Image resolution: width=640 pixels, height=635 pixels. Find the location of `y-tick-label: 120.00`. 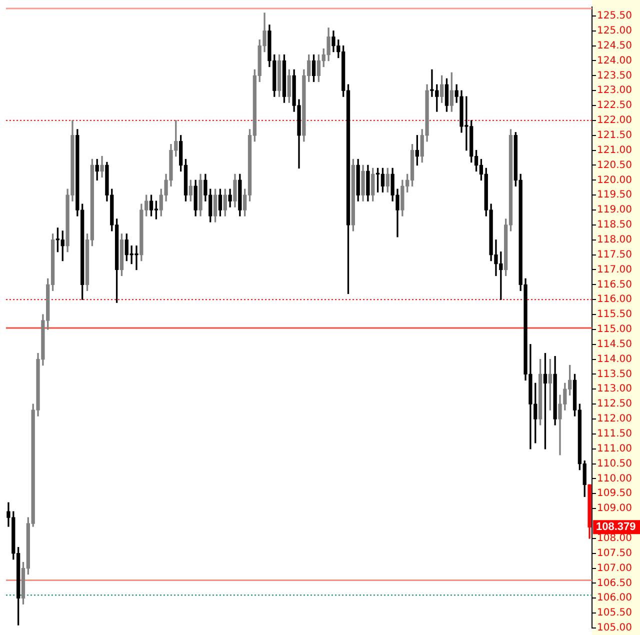

y-tick-label: 120.00 is located at coordinates (614, 180).